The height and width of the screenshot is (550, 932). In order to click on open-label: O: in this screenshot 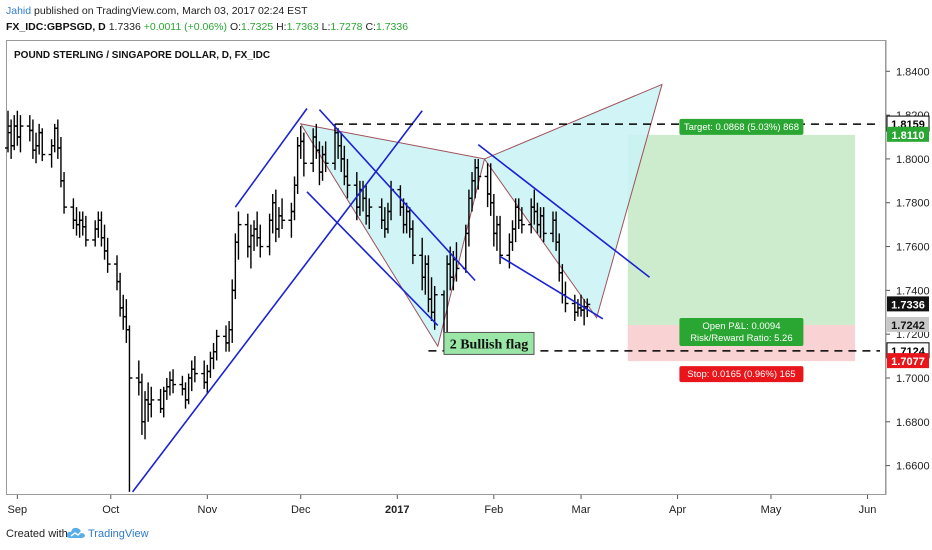, I will do `click(235, 27)`.